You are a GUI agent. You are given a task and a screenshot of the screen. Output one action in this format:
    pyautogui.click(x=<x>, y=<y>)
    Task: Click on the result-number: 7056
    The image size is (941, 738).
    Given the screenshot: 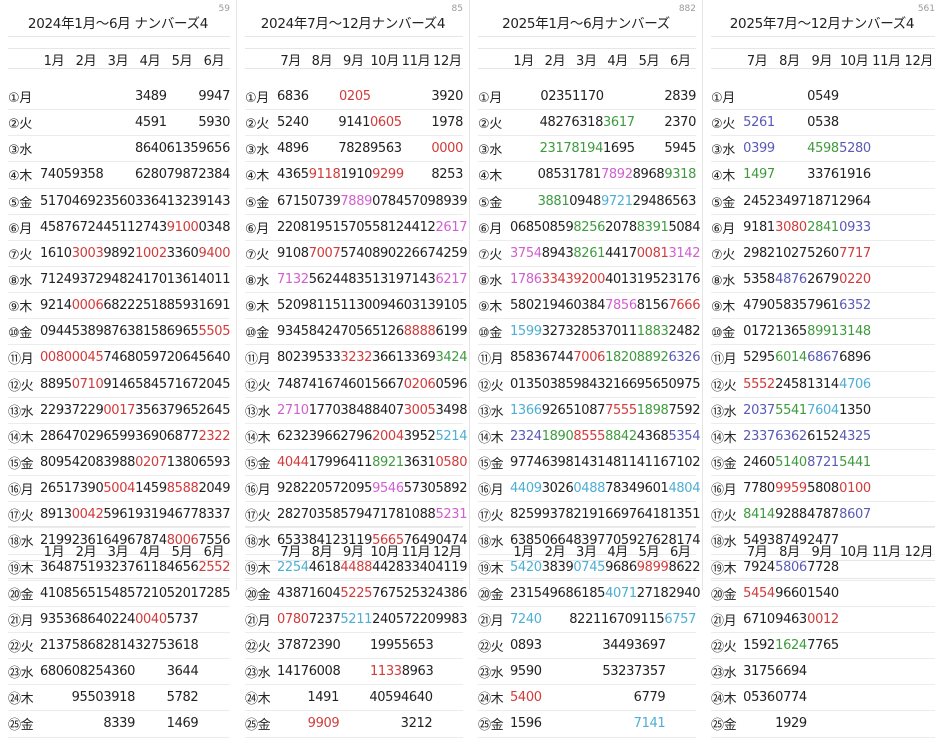 What is the action you would take?
    pyautogui.click(x=356, y=332)
    